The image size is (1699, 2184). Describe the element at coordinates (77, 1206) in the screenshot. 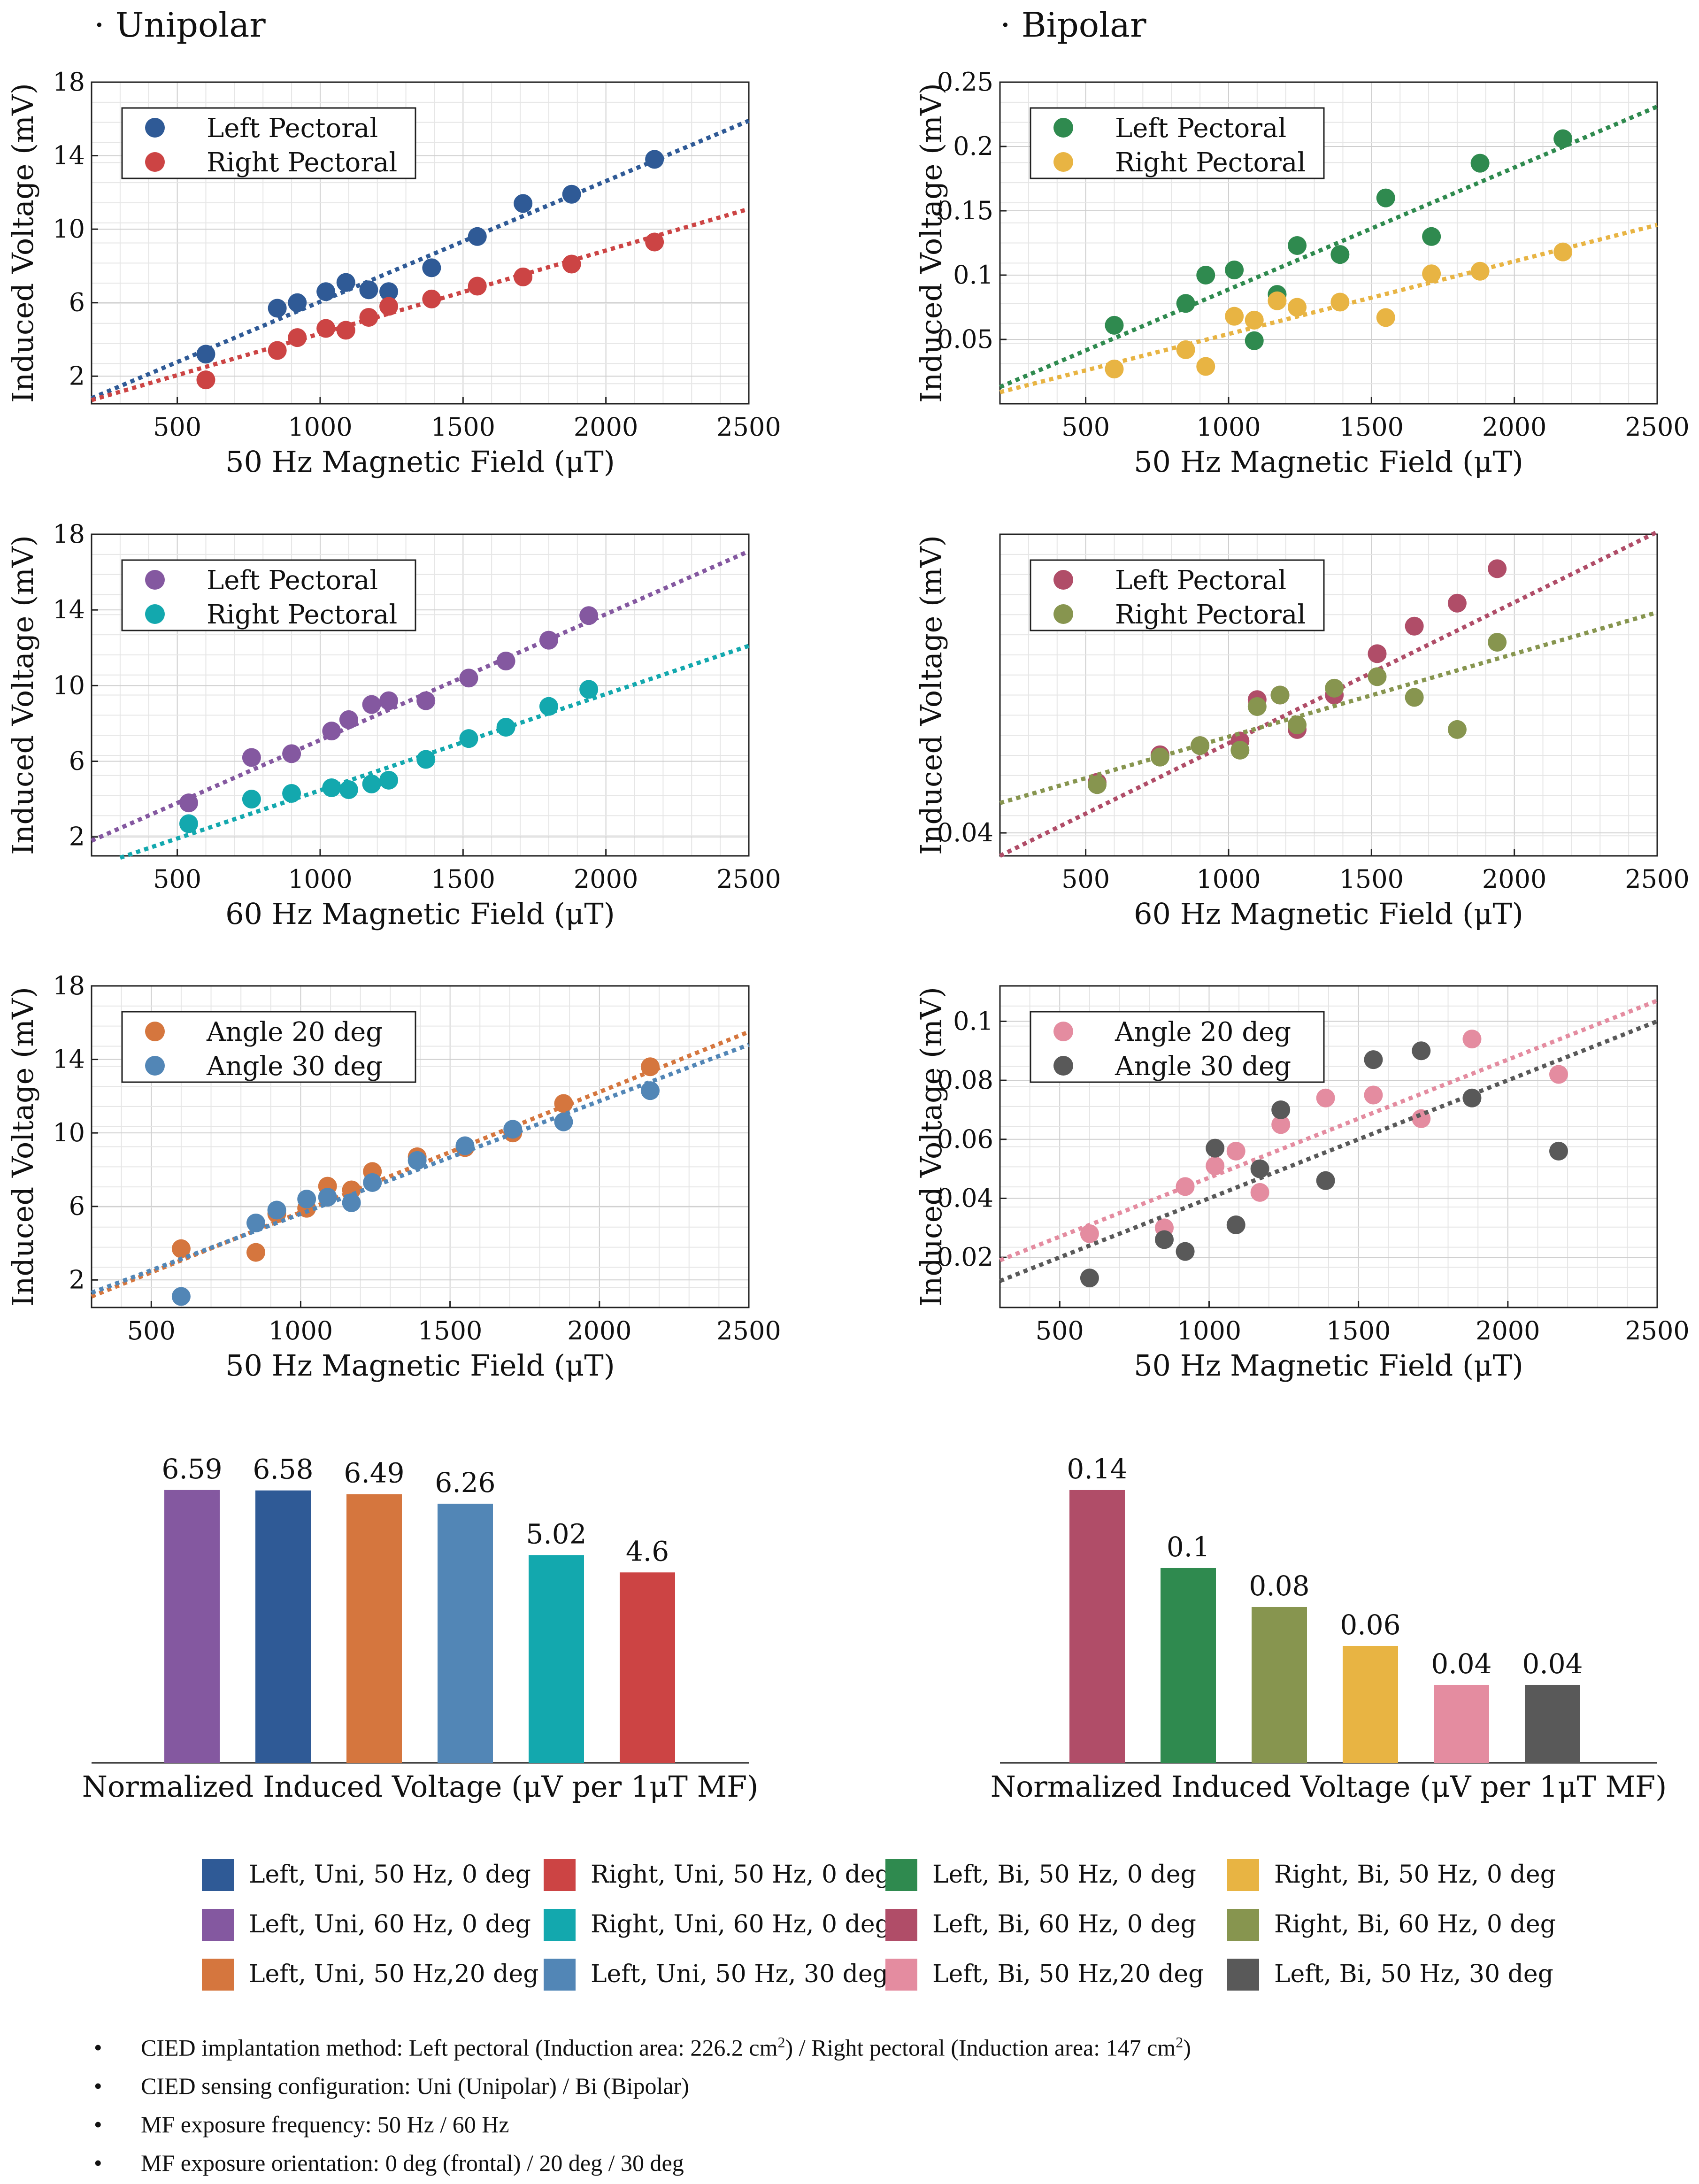

I see `y-tick-label: 6` at that location.